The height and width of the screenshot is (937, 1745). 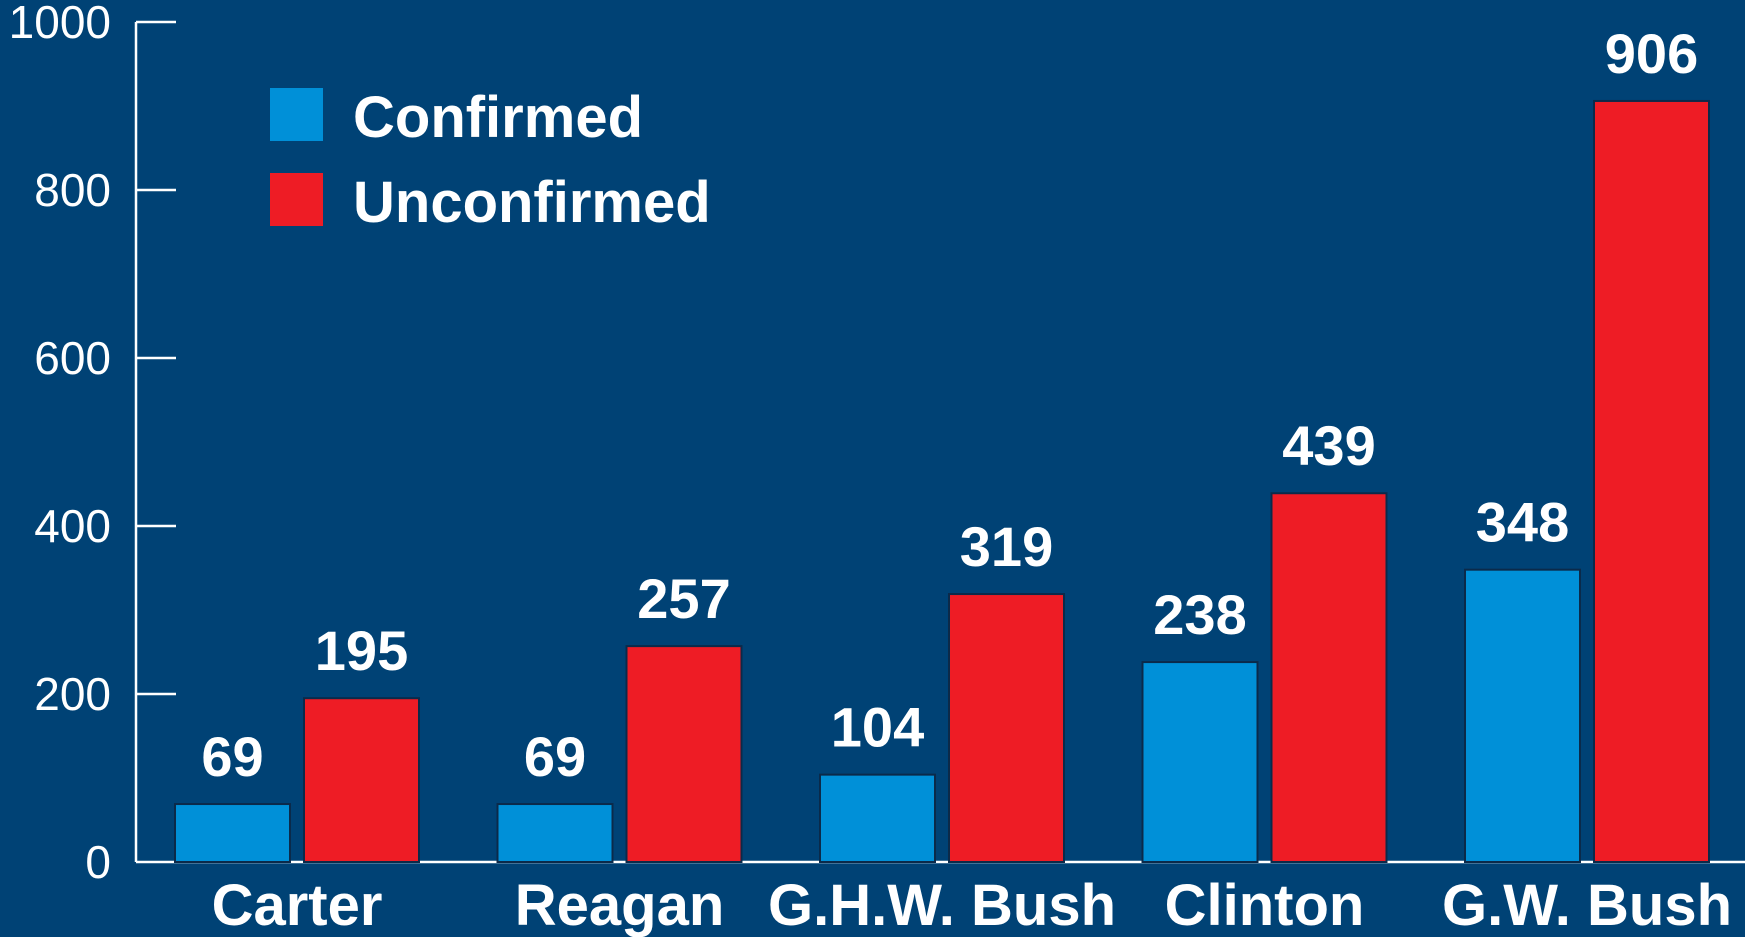 What do you see at coordinates (1199, 614) in the screenshot?
I see `data-label: 238` at bounding box center [1199, 614].